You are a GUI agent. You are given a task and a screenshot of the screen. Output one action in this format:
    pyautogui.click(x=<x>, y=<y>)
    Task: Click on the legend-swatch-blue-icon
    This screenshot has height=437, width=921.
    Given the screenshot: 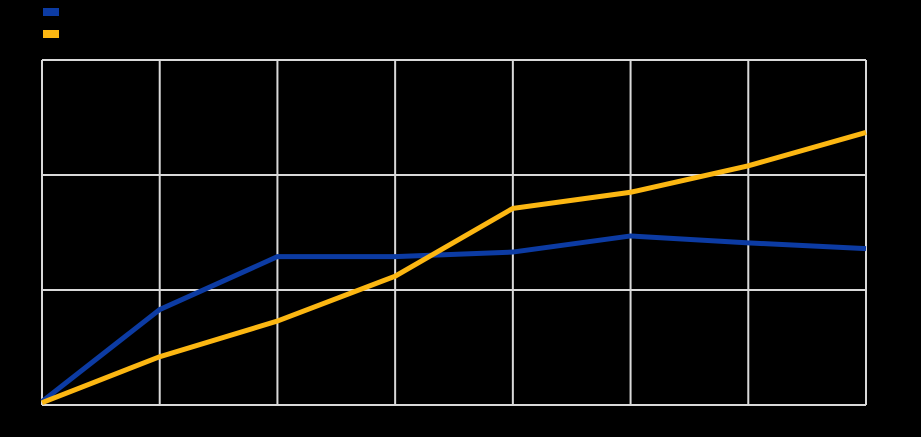 What is the action you would take?
    pyautogui.click(x=51, y=12)
    